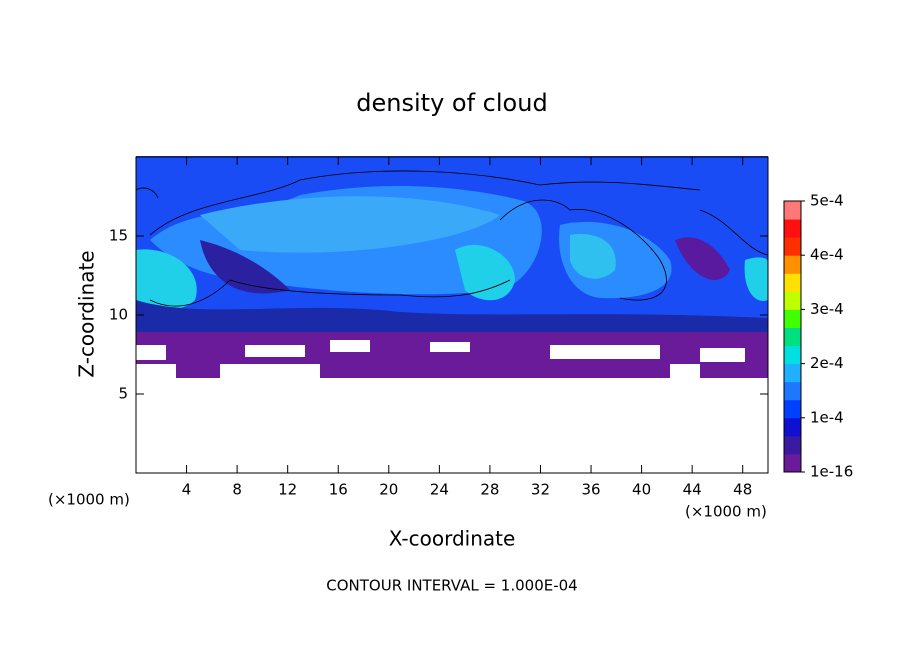 The width and height of the screenshot is (904, 658). I want to click on x-tick-label: 32, so click(540, 490).